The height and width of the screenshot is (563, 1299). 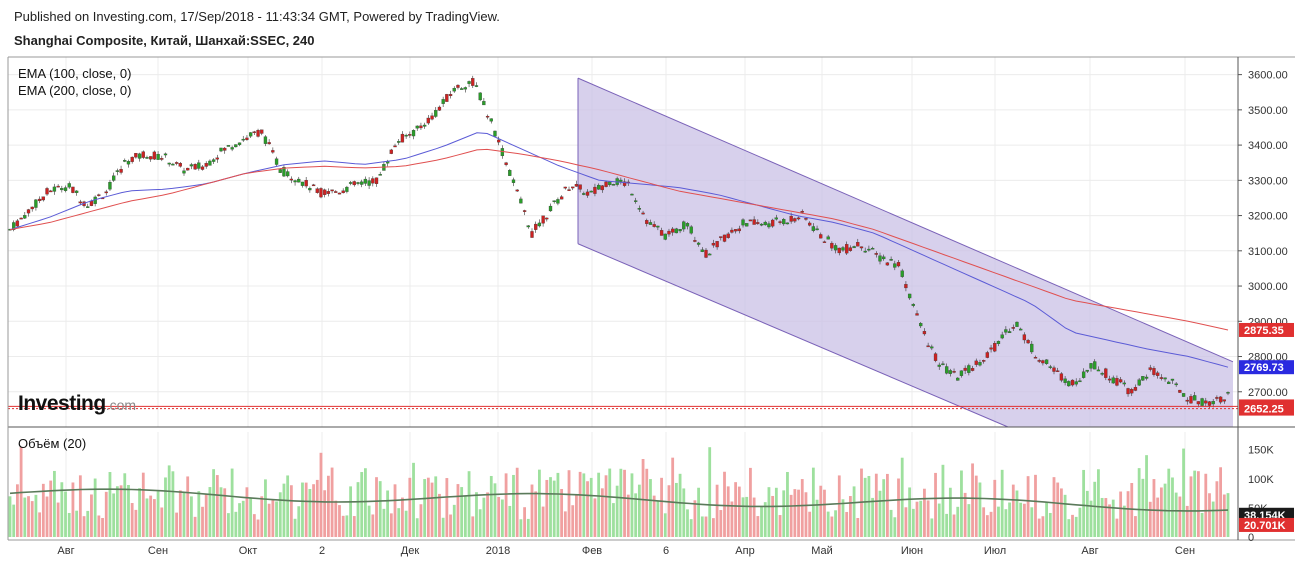 What do you see at coordinates (75, 90) in the screenshot?
I see `ema200-legend: EMA (200, close, 0)` at bounding box center [75, 90].